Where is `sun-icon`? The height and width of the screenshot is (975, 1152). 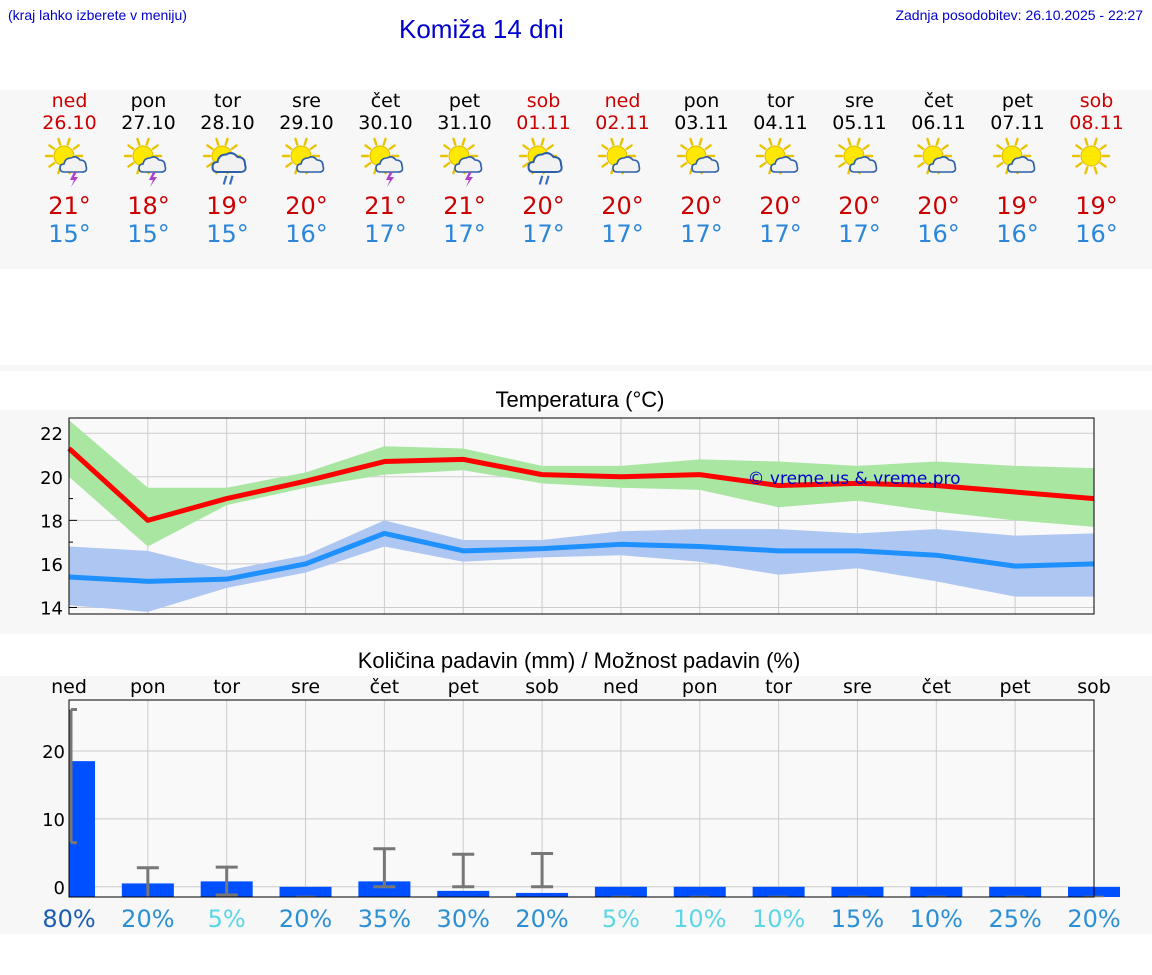 sun-icon is located at coordinates (1090, 156).